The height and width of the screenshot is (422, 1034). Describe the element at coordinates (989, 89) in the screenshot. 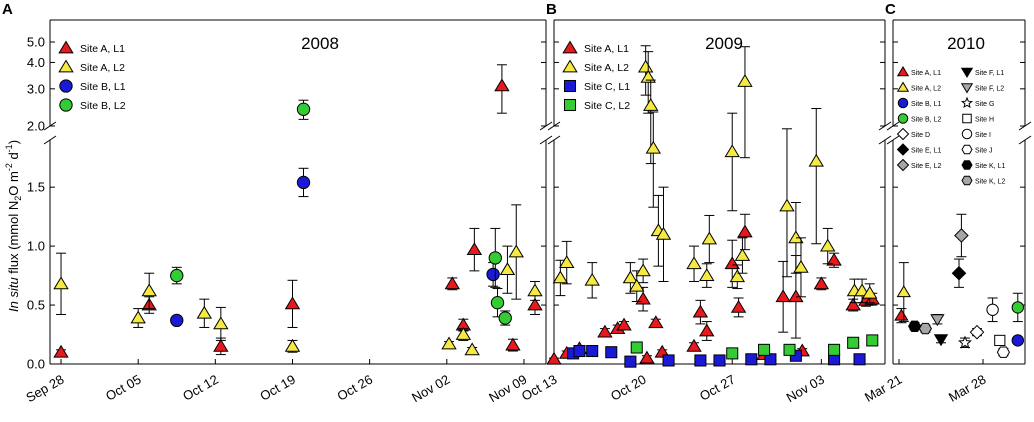

I see `legend-label: Site F, L2` at that location.